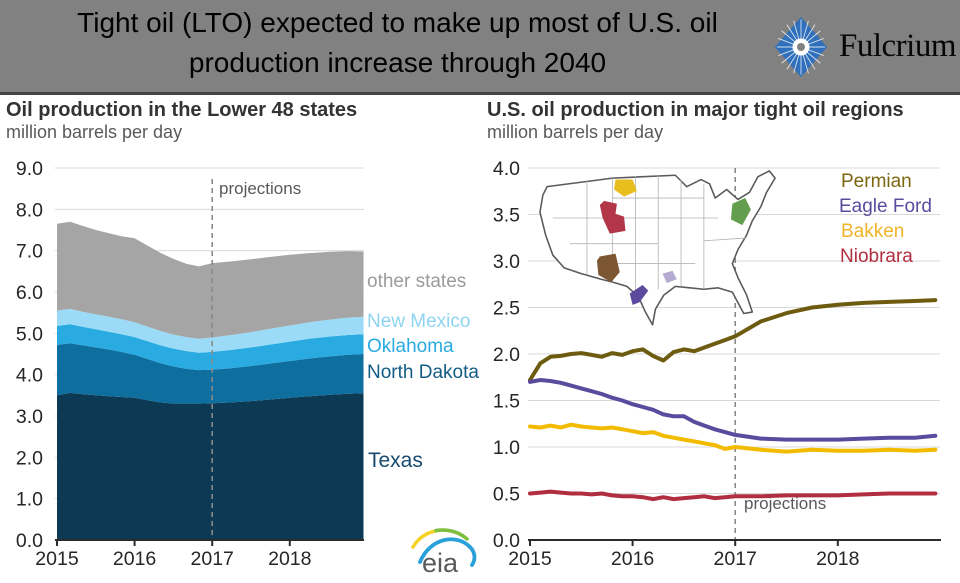  I want to click on state-border-line, so click(725, 239).